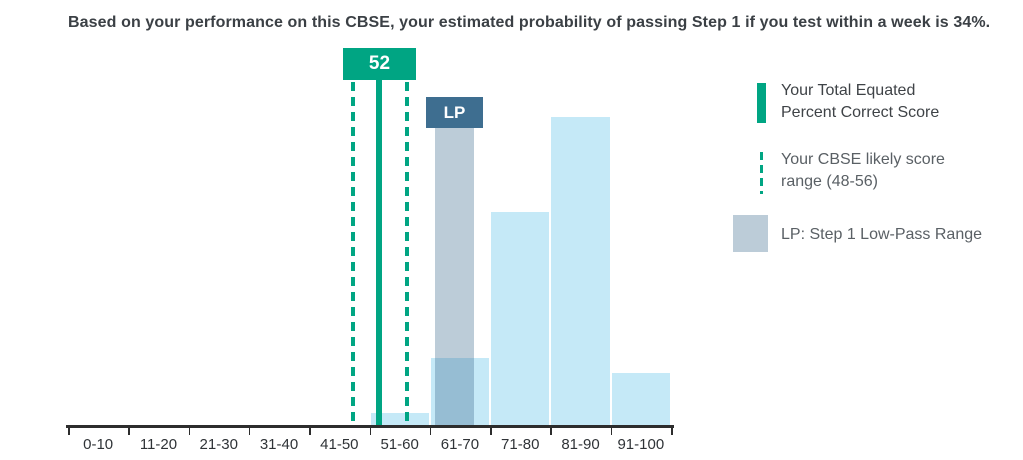  I want to click on low-pass-range-column, so click(454, 276).